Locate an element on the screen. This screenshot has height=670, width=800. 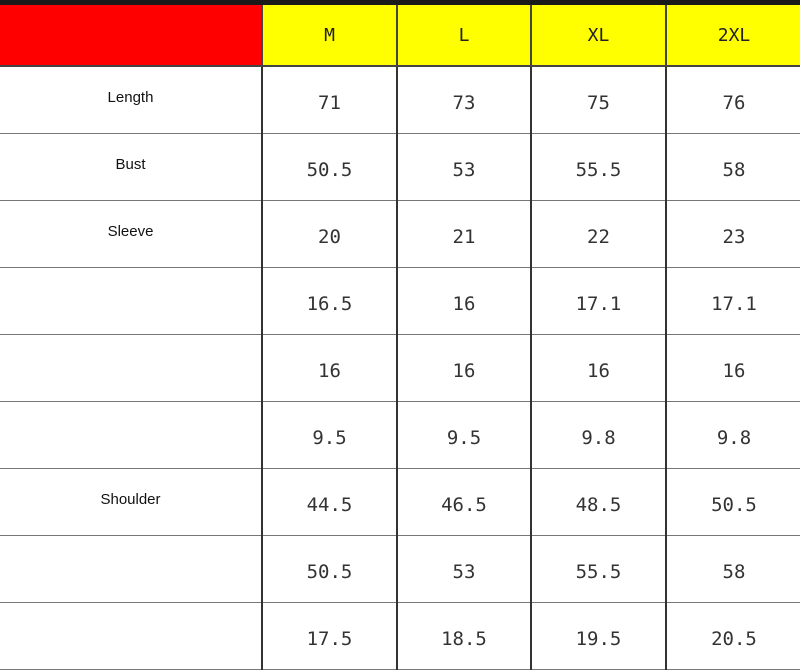
measurement-cell: 48.5 is located at coordinates (598, 502).